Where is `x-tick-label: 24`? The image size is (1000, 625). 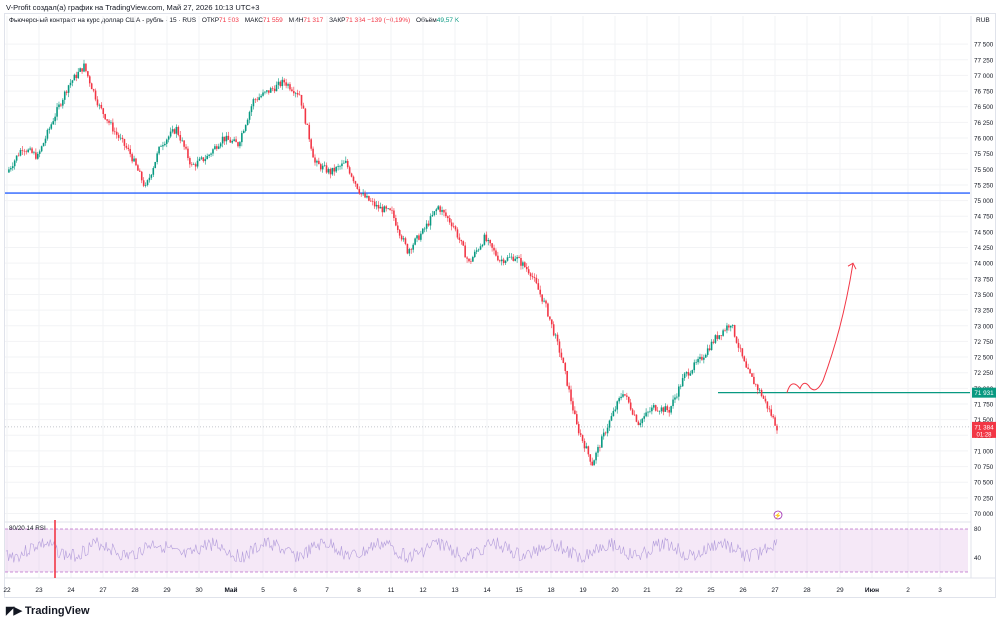
x-tick-label: 24 is located at coordinates (71, 590).